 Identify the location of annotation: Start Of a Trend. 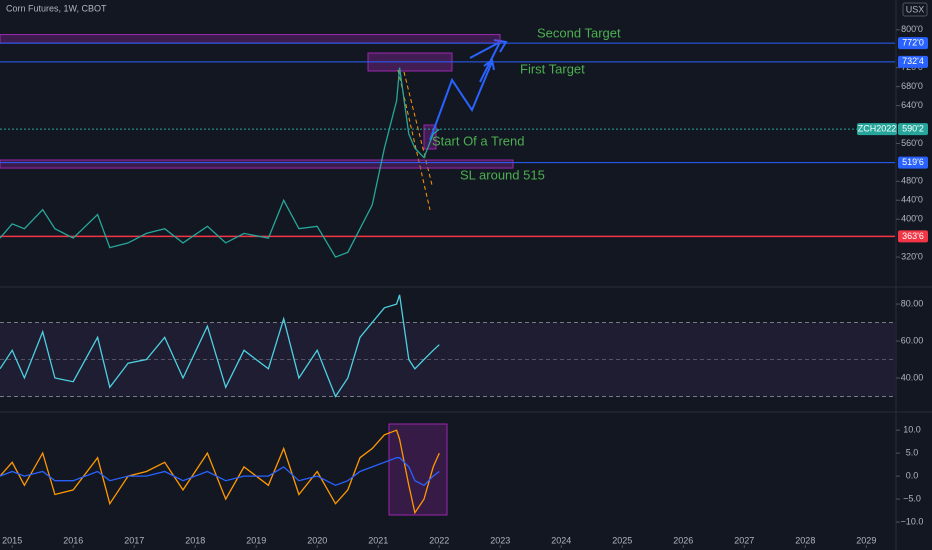
(478, 140).